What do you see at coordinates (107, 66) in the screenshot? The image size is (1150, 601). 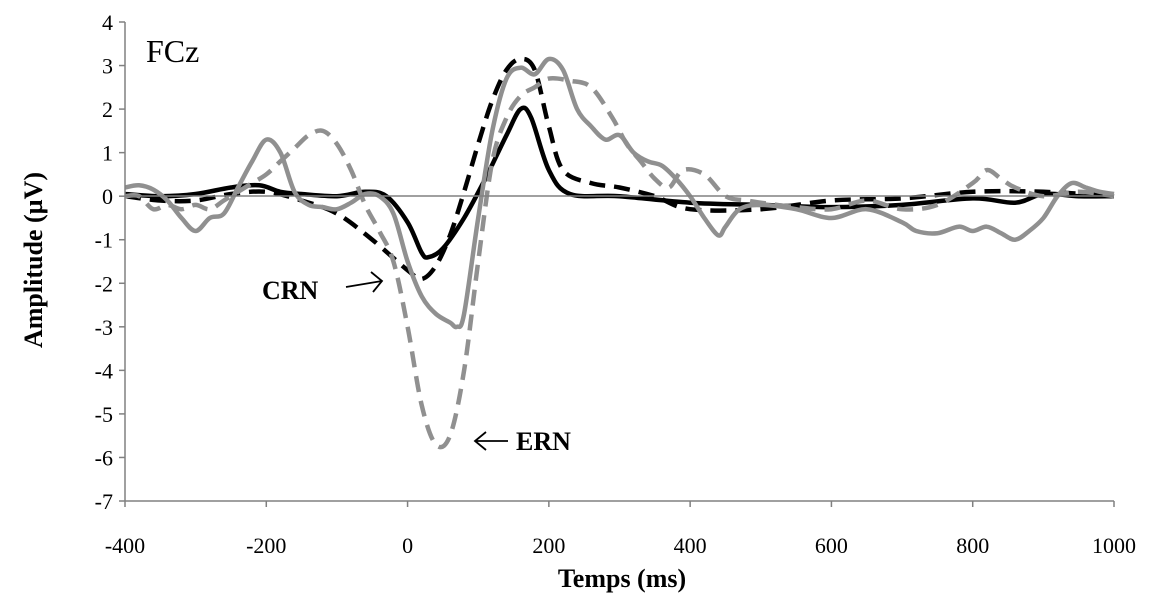 I see `y-tick-label: 3` at bounding box center [107, 66].